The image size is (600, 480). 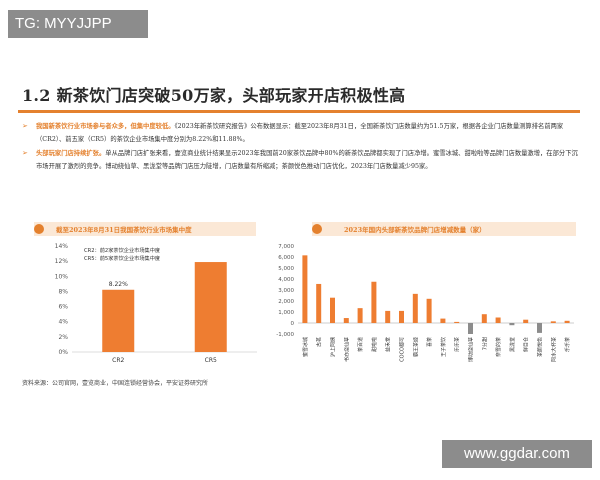 What do you see at coordinates (210, 307) in the screenshot?
I see `bar-cr5` at bounding box center [210, 307].